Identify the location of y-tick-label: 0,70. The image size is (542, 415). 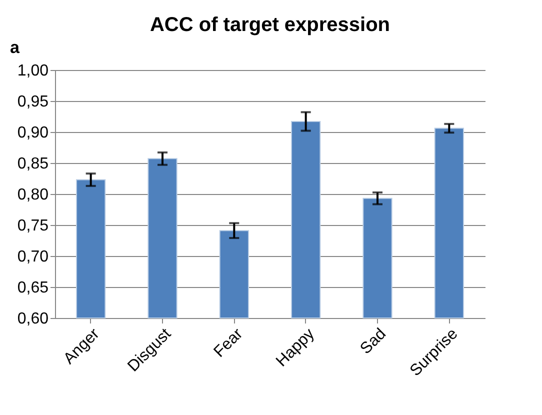
(33, 257).